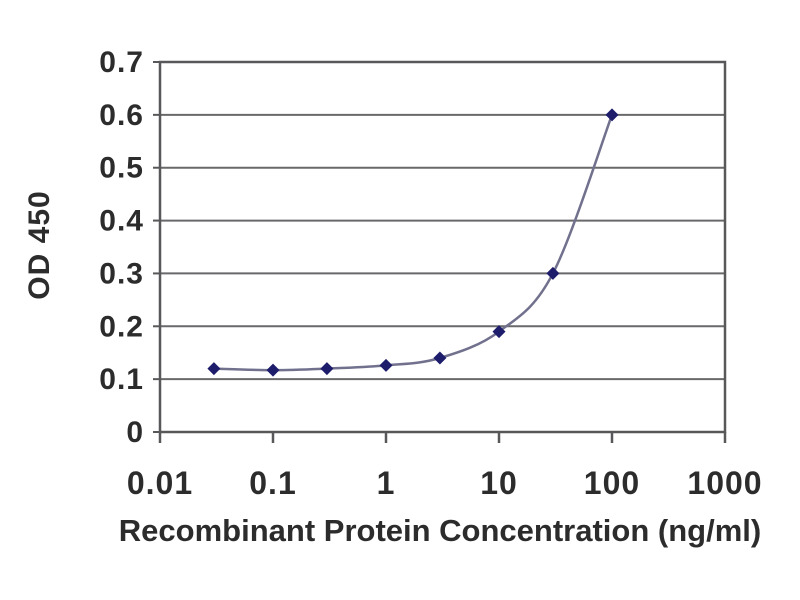 This screenshot has height=600, width=800. I want to click on y-tick-label: 0.6, so click(121, 115).